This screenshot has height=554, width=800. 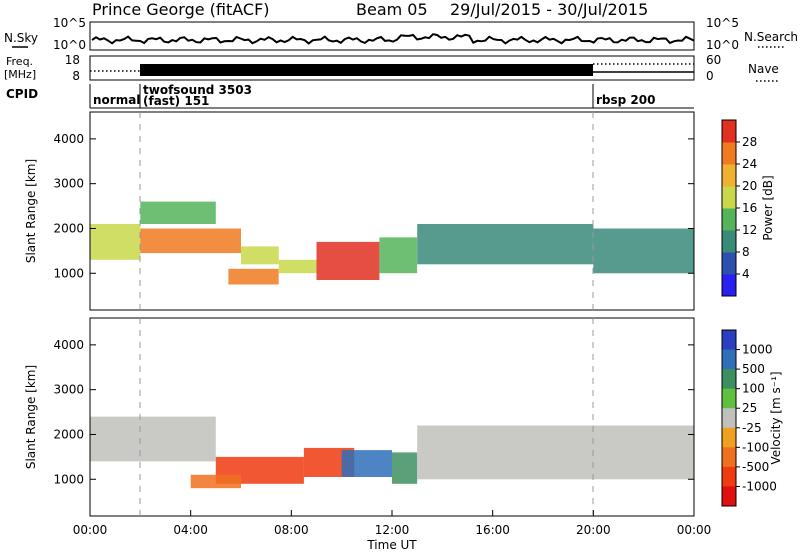 What do you see at coordinates (19, 61) in the screenshot?
I see `freq-label-line1: Freq.` at bounding box center [19, 61].